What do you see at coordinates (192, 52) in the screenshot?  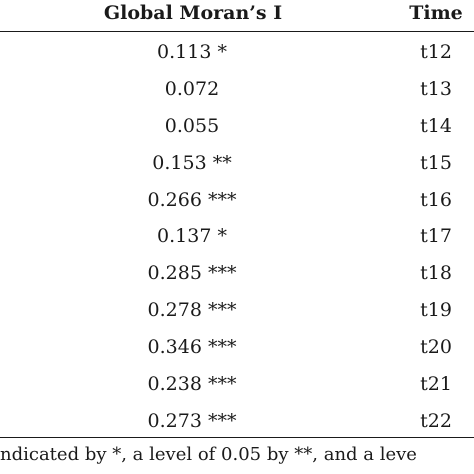 I see `moran-value-cell: 0.113 *` at bounding box center [192, 52].